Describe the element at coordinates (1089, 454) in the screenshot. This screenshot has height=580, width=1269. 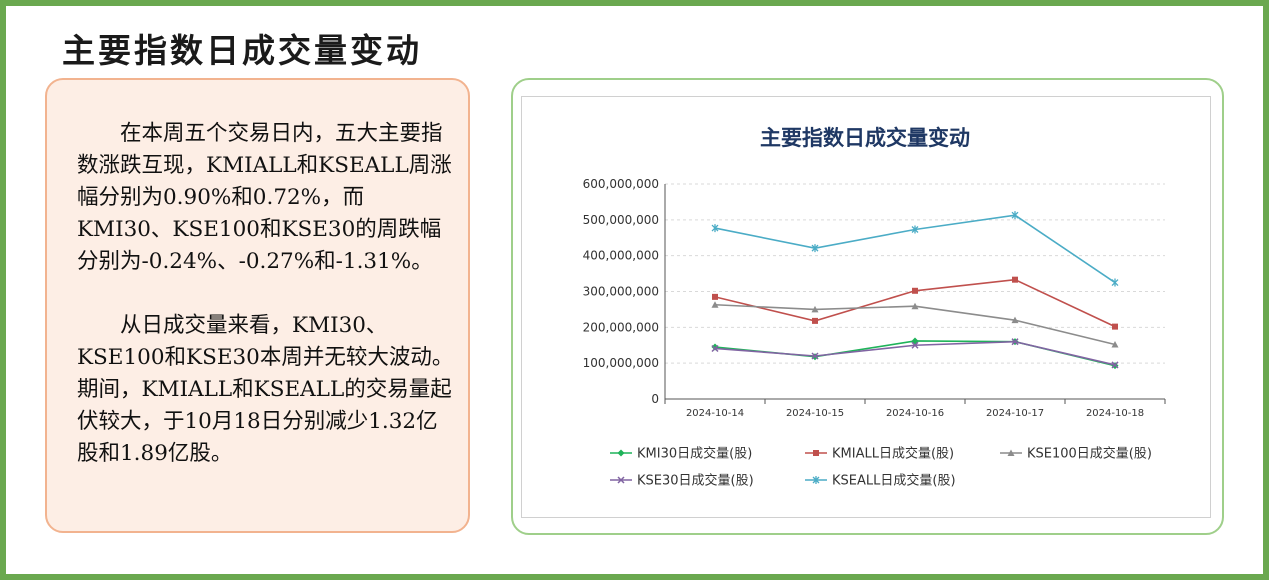
I see `legend-label: KSE100日成交量(股)` at that location.